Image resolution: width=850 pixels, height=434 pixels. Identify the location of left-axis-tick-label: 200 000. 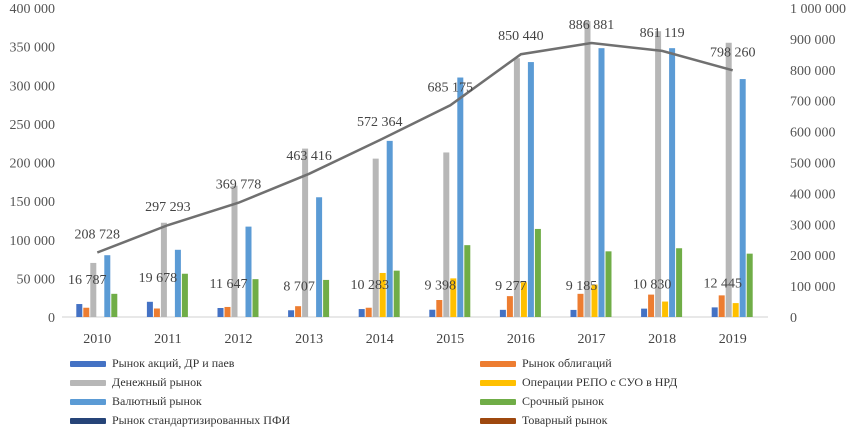
(33, 164).